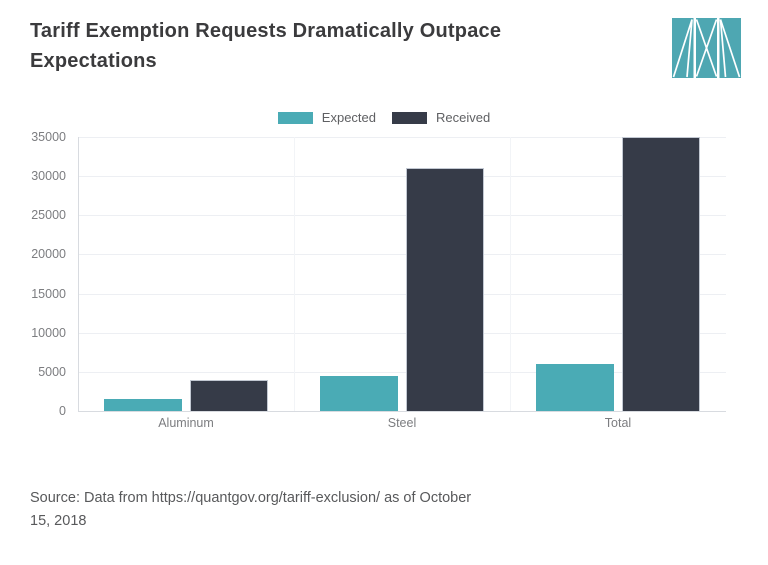  What do you see at coordinates (359, 393) in the screenshot?
I see `bar-expected-steel` at bounding box center [359, 393].